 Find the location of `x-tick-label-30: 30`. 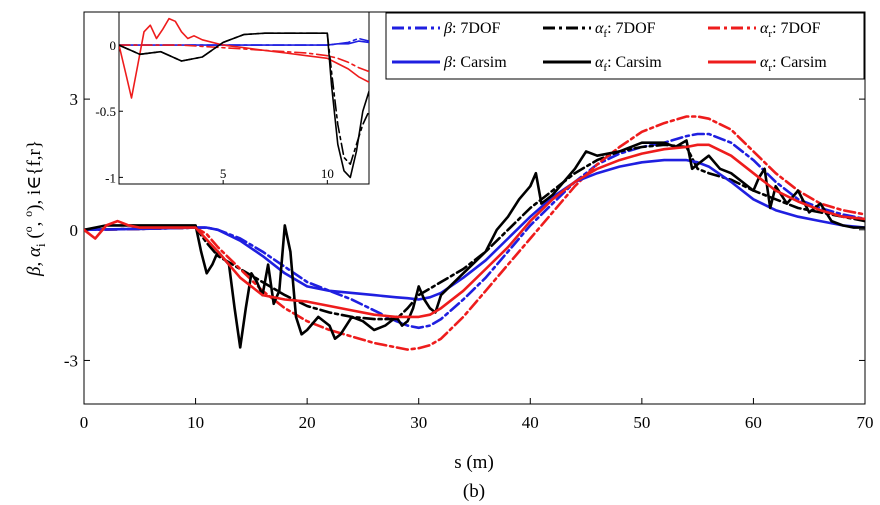

x-tick-label-30: 30 is located at coordinates (418, 422).